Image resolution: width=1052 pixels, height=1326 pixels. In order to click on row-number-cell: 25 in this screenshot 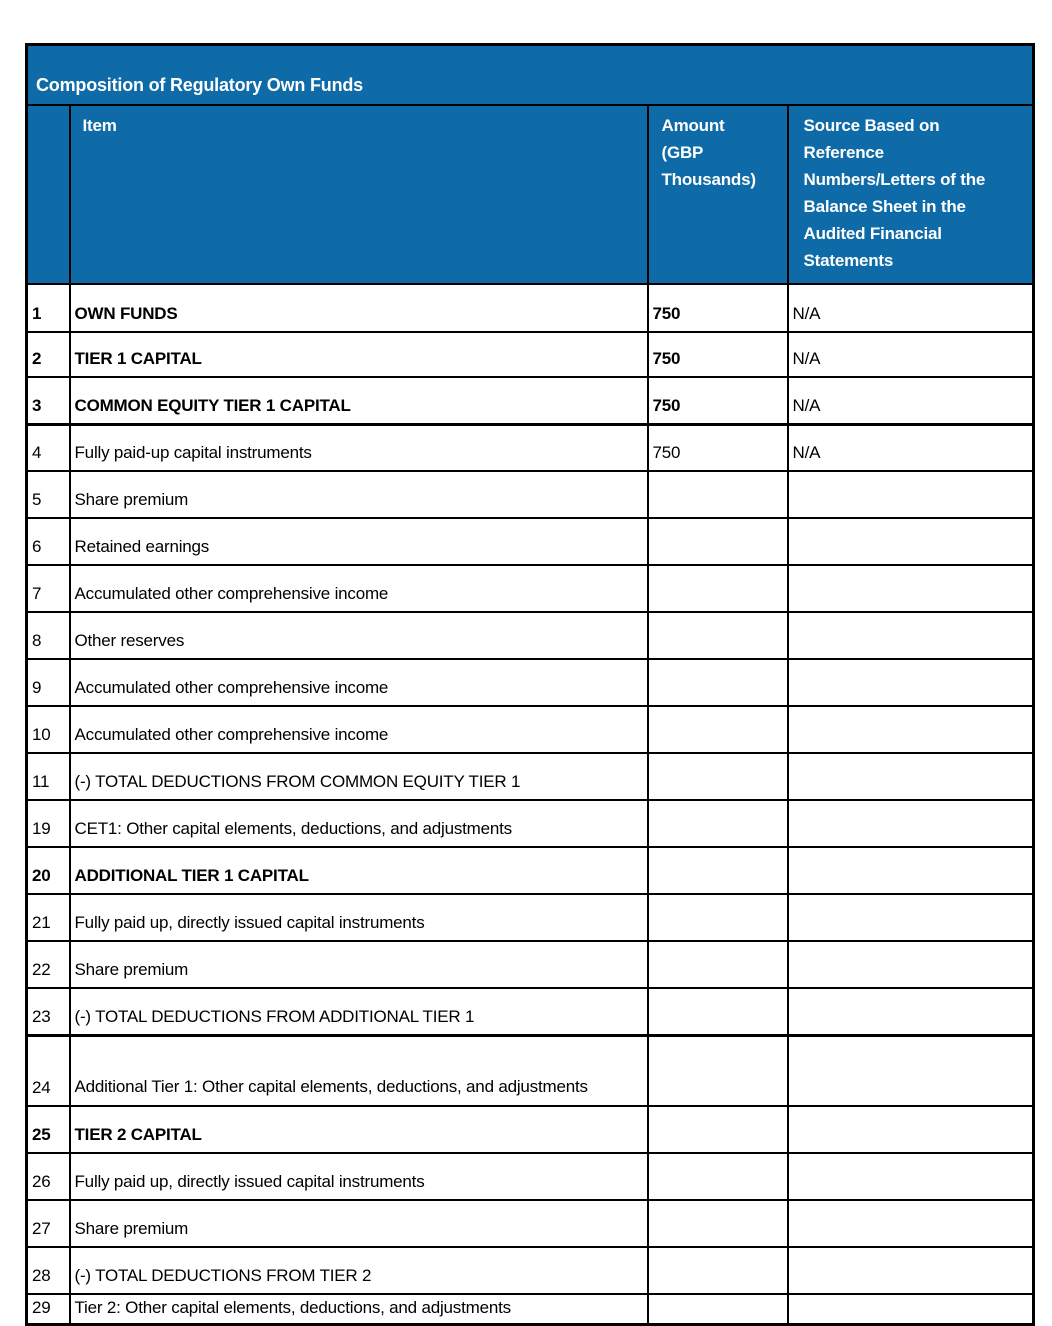, I will do `click(48, 1129)`.